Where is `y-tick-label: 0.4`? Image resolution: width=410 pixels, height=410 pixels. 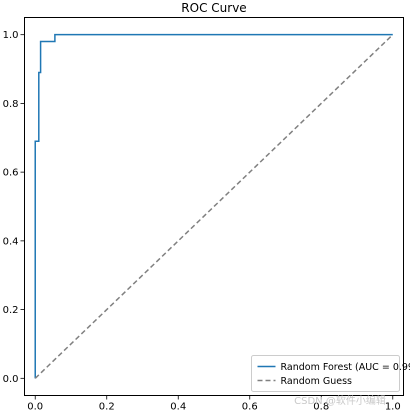 y-tick-label: 0.4 is located at coordinates (11, 241).